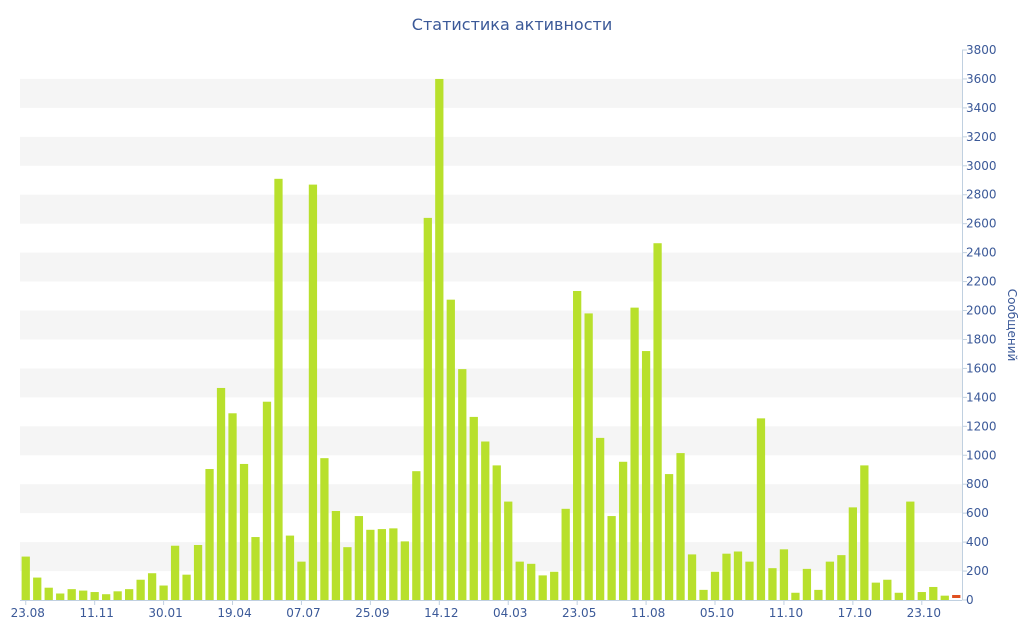 The width and height of the screenshot is (1024, 640). I want to click on y-tick-label: 2800, so click(981, 195).